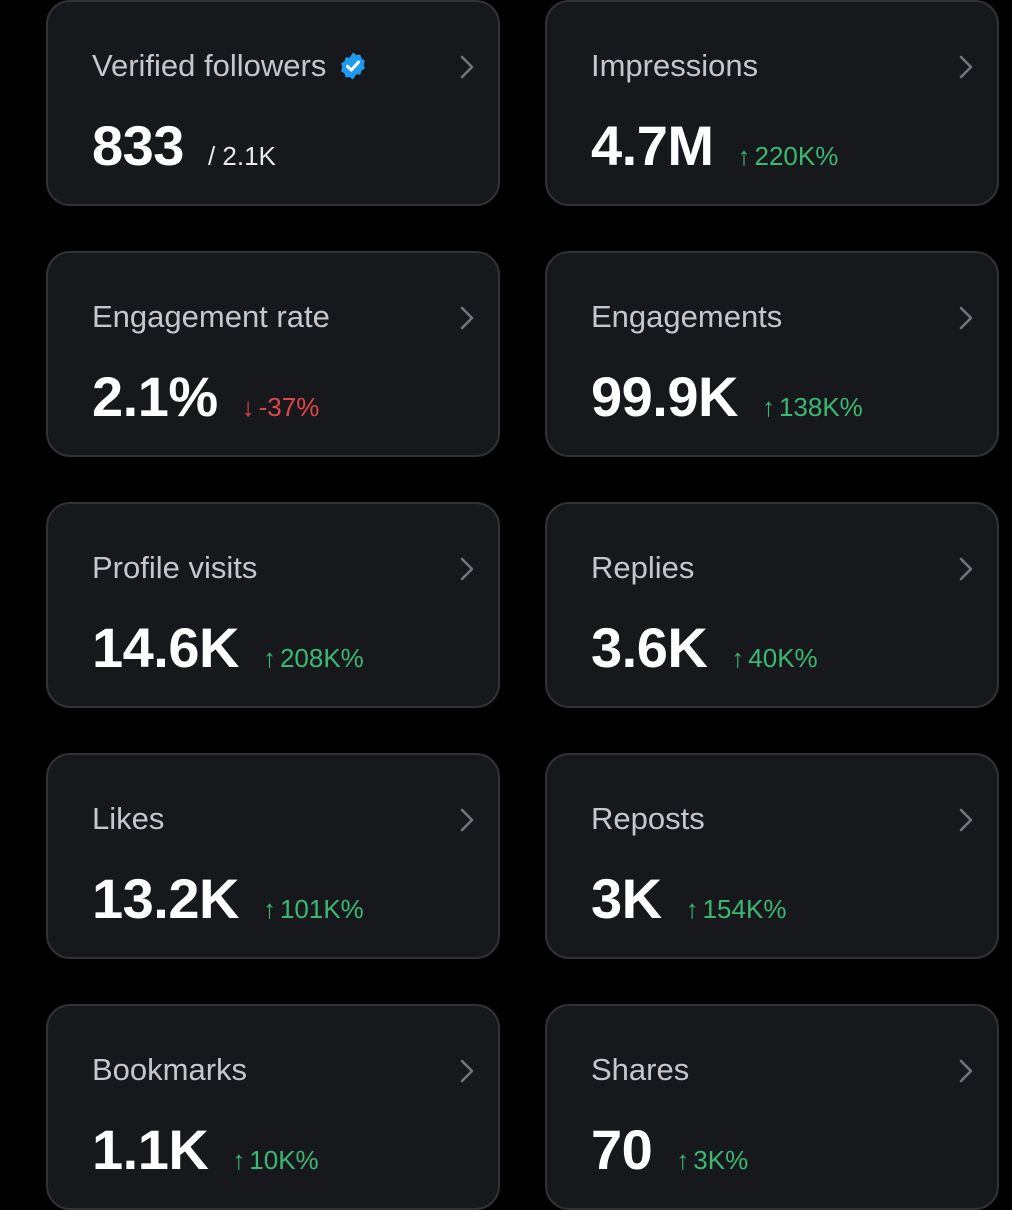  I want to click on metric-value: 14.6K, so click(165, 647).